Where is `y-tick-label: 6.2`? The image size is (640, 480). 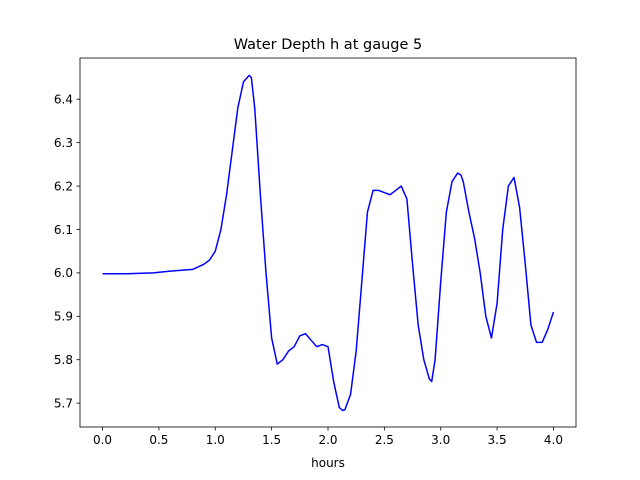 y-tick-label: 6.2 is located at coordinates (63, 186).